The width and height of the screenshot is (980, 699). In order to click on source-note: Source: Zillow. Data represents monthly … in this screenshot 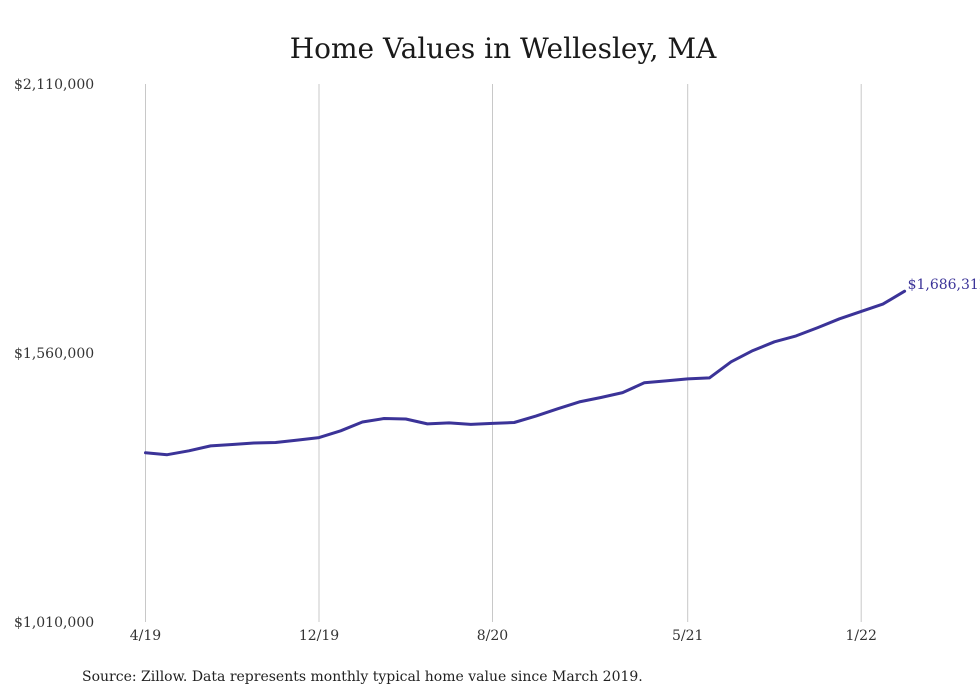, I will do `click(362, 677)`.